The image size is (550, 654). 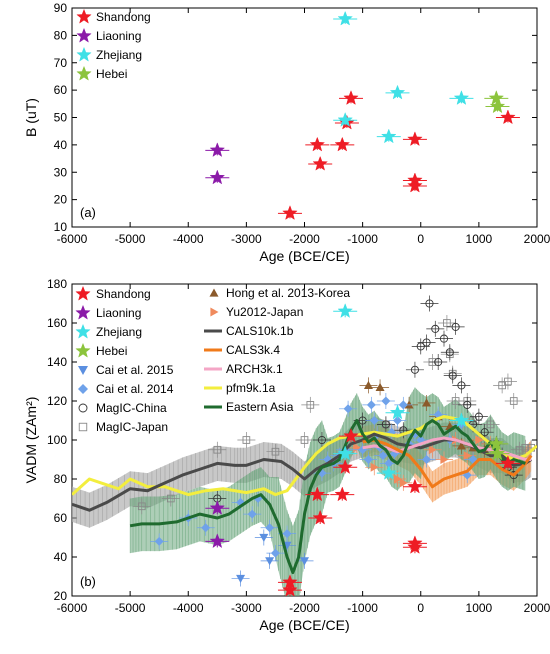 I want to click on y-tick-label: 100, so click(x=57, y=440).